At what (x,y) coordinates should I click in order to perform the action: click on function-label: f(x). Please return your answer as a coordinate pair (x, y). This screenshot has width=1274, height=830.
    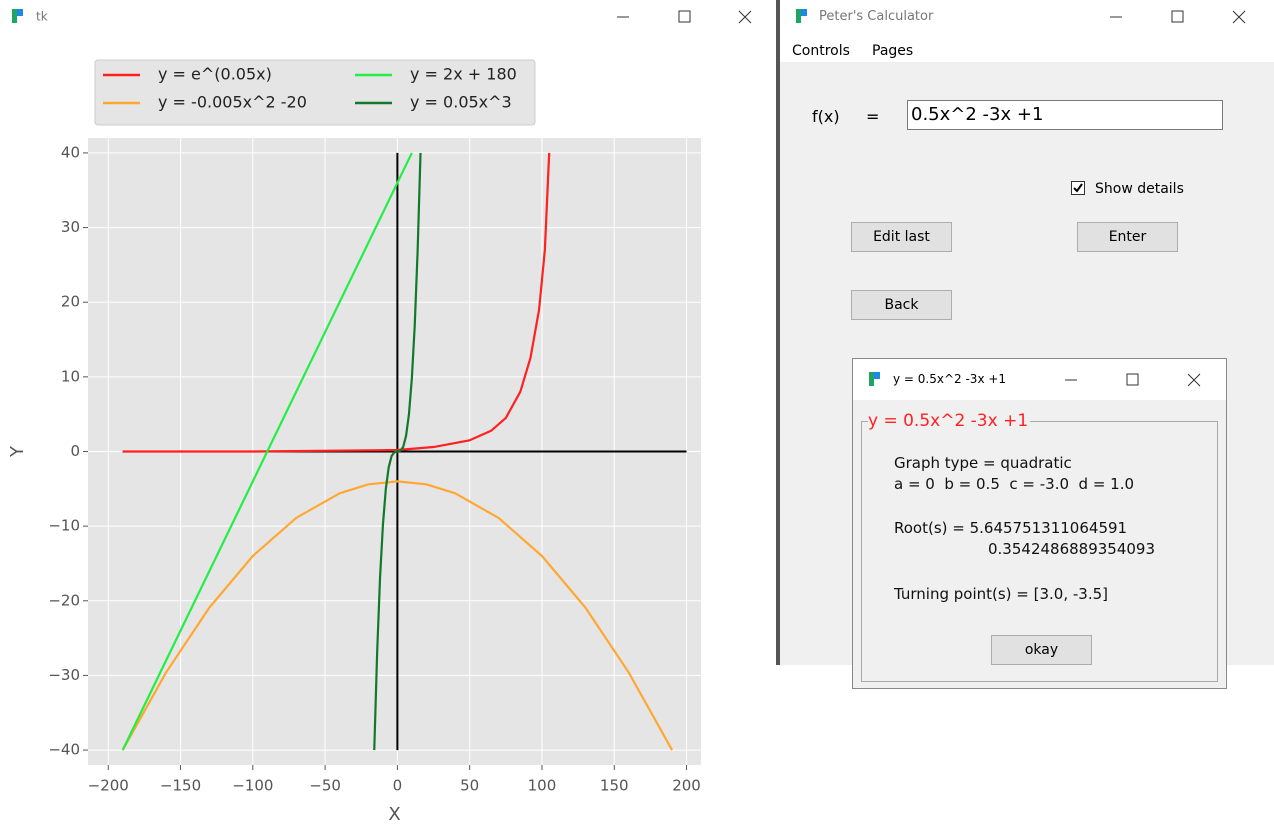
    Looking at the image, I should click on (826, 116).